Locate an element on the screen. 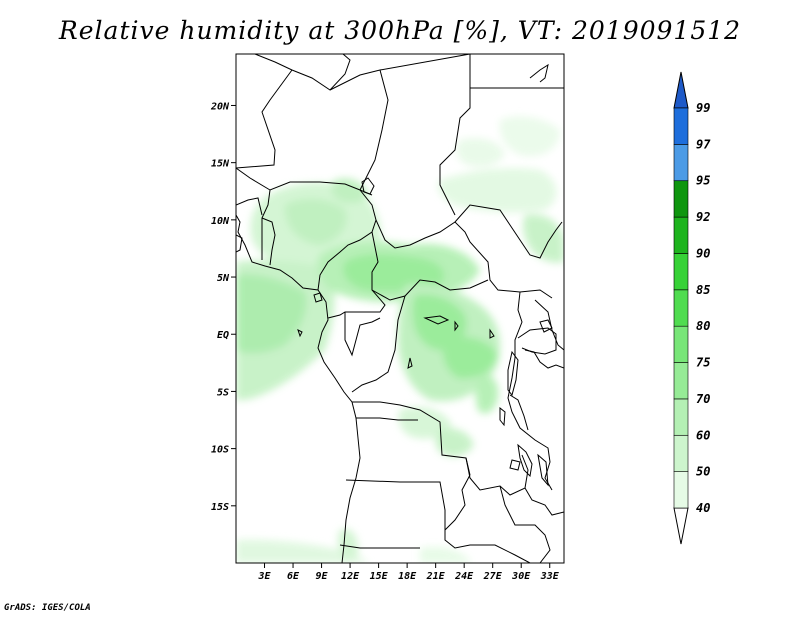 This screenshot has height=618, width=800. lon-tick-label: 33E is located at coordinates (550, 576).